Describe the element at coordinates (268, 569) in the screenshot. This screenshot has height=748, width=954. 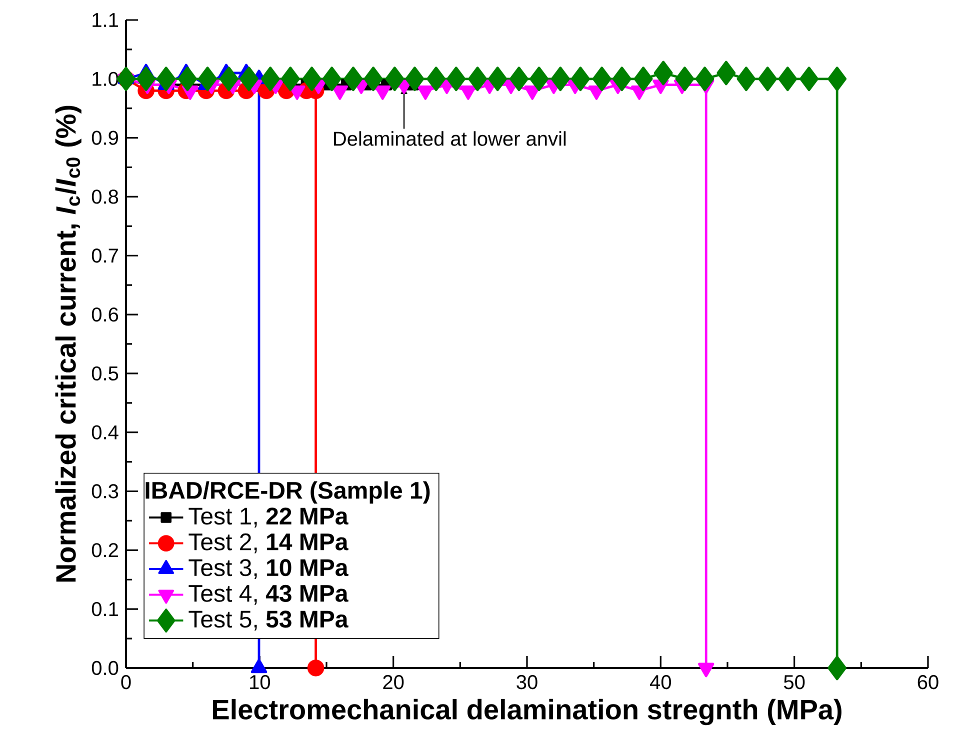
I see `legend-label: Test 3, 10 MPa` at that location.